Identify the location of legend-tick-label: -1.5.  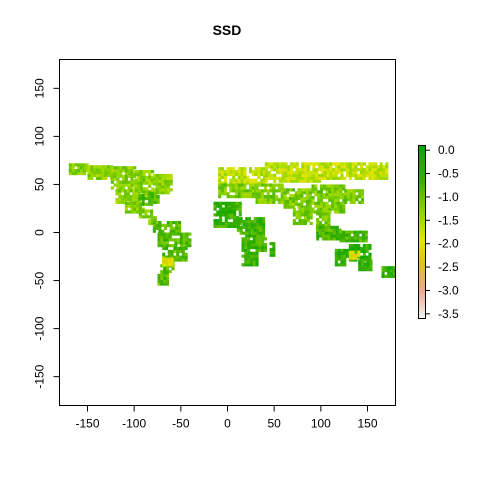
(448, 220).